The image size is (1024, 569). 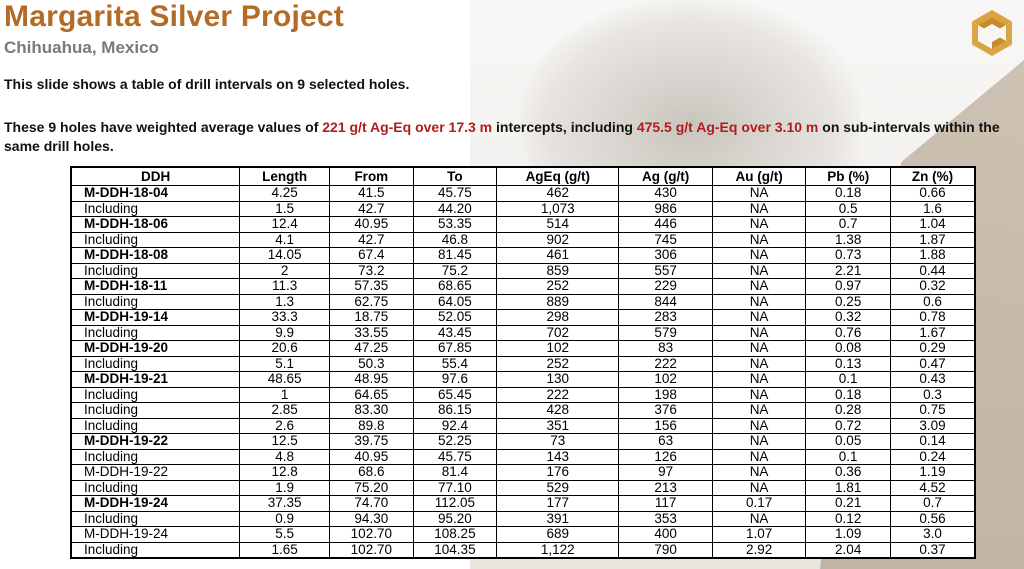 What do you see at coordinates (933, 441) in the screenshot?
I see `cell-zn: 0.14` at bounding box center [933, 441].